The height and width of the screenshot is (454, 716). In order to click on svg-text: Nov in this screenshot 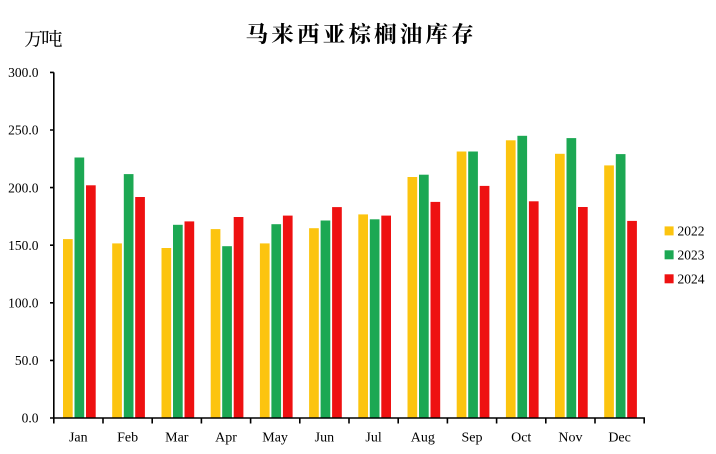, I will do `click(570, 438)`.